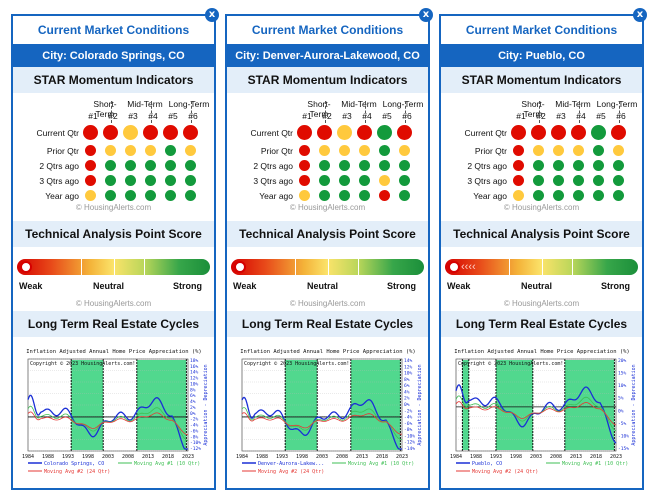  I want to click on indicator-number: #5, so click(173, 116).